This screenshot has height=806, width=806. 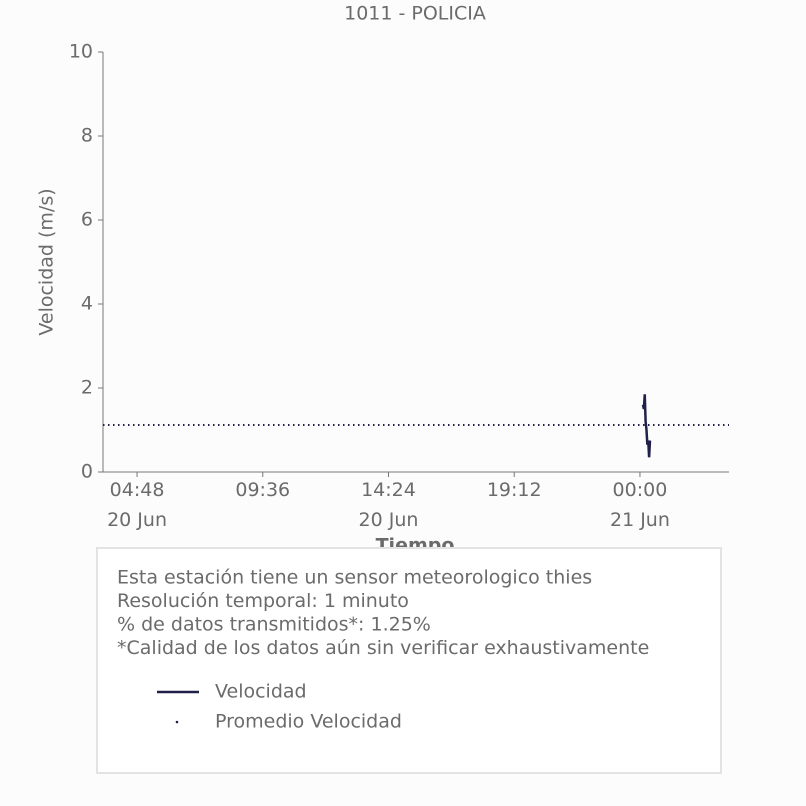 What do you see at coordinates (87, 220) in the screenshot?
I see `y-tick-label: 6` at bounding box center [87, 220].